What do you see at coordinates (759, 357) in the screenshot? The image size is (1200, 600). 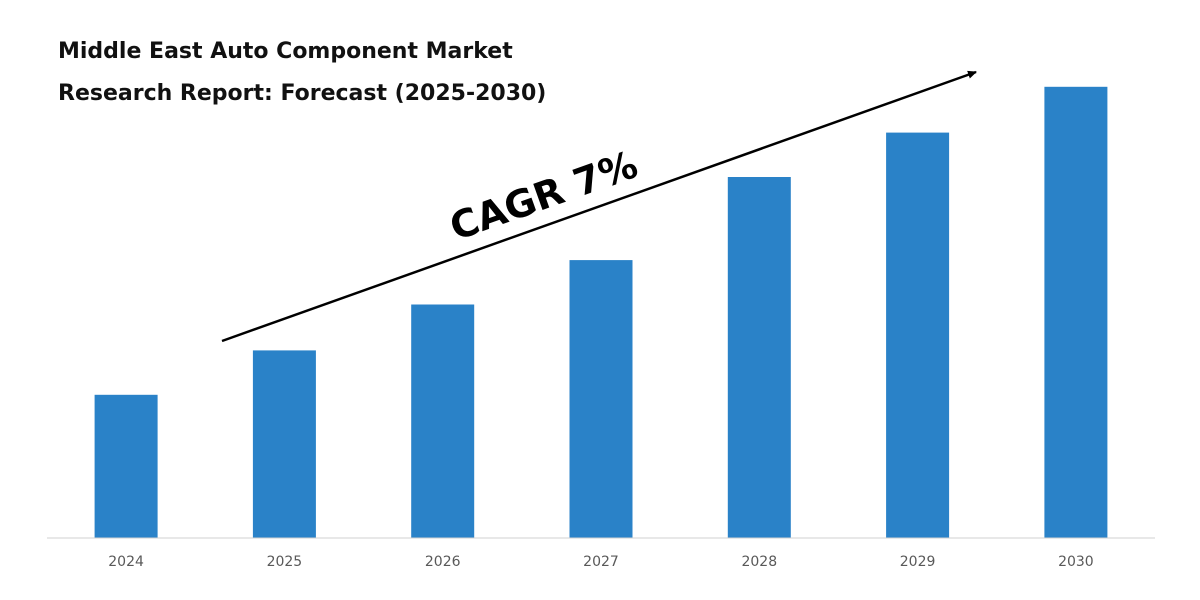 I see `bar-2028` at bounding box center [759, 357].